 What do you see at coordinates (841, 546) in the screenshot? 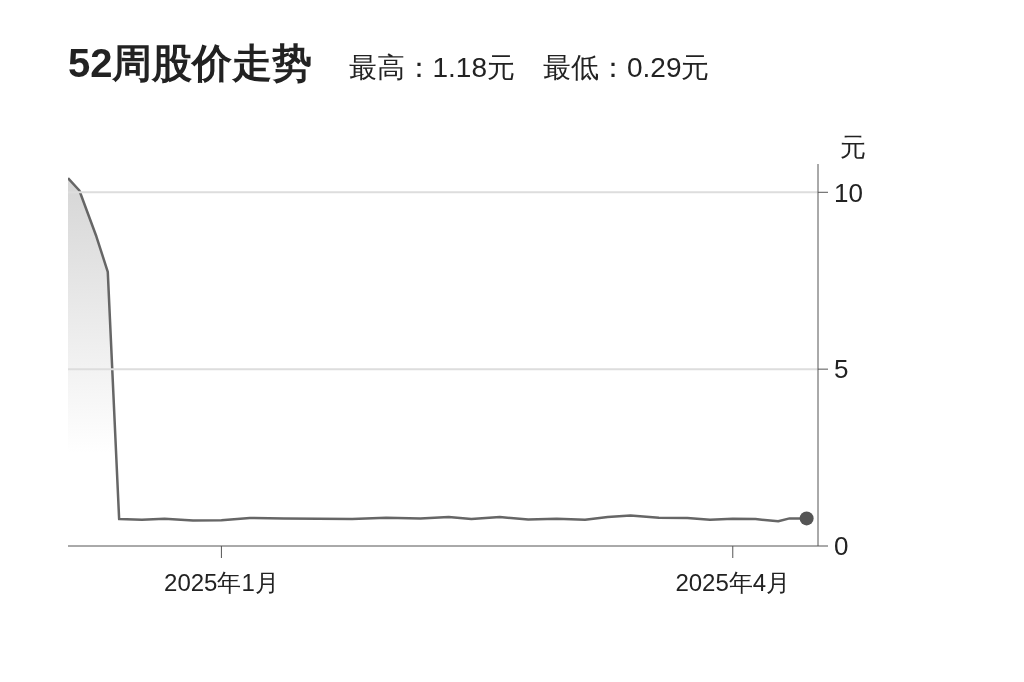
I see `y-tick-label: 0` at bounding box center [841, 546].